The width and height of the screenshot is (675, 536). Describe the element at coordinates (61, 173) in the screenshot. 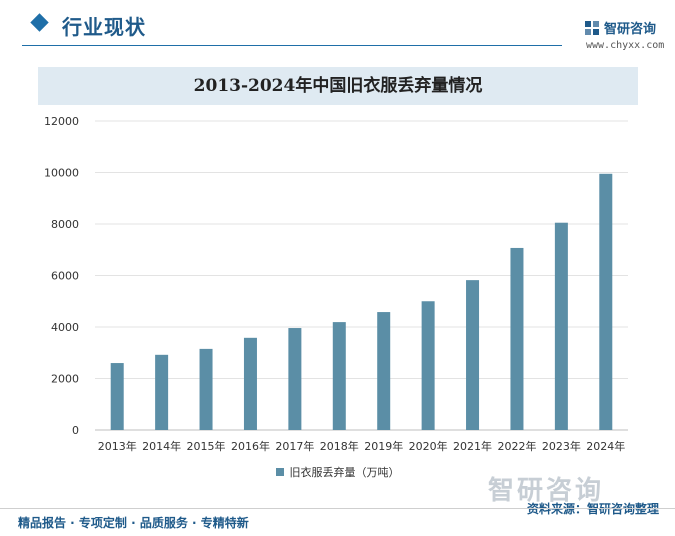

I see `y-tick-label: 10000` at that location.